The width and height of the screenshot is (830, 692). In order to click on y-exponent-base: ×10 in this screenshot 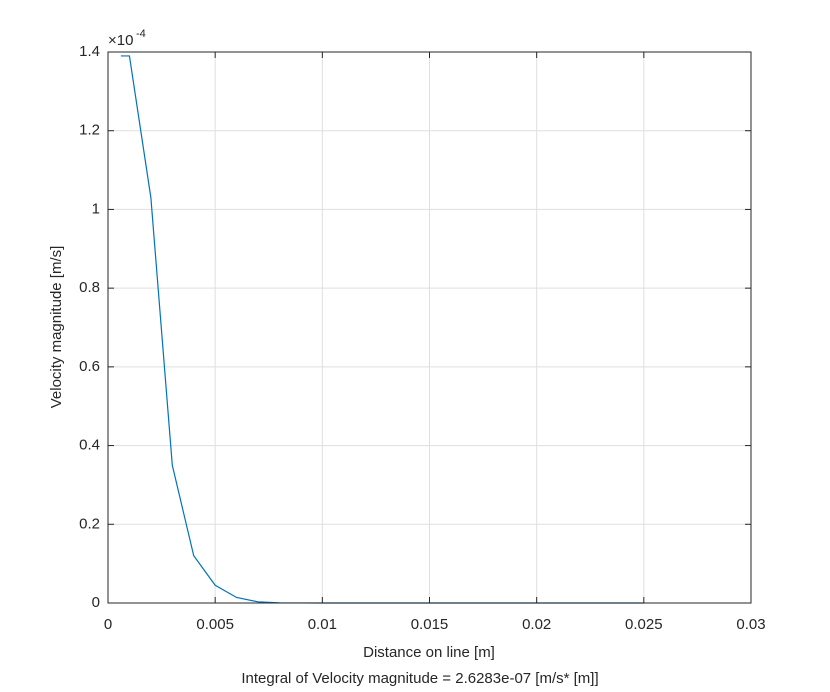, I will do `click(120, 40)`.